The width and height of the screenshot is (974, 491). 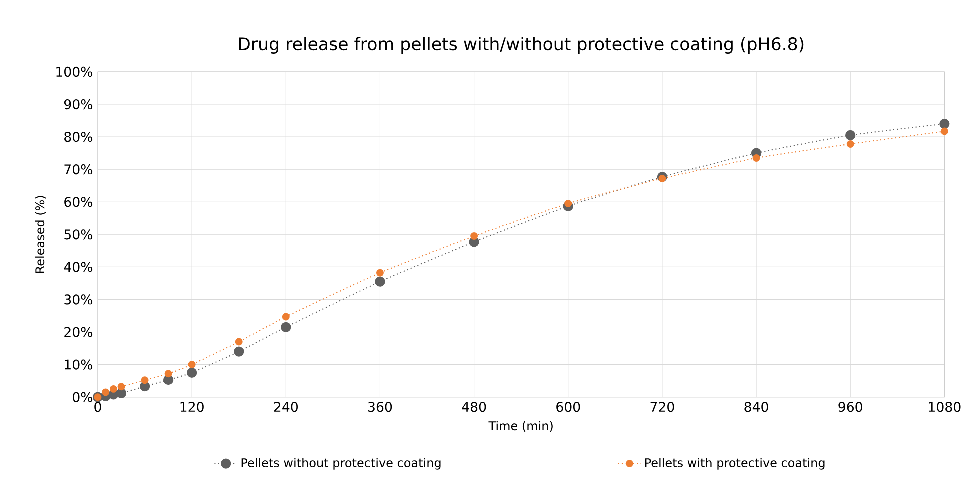 I want to click on x-axis-title: Time (min), so click(x=520, y=426).